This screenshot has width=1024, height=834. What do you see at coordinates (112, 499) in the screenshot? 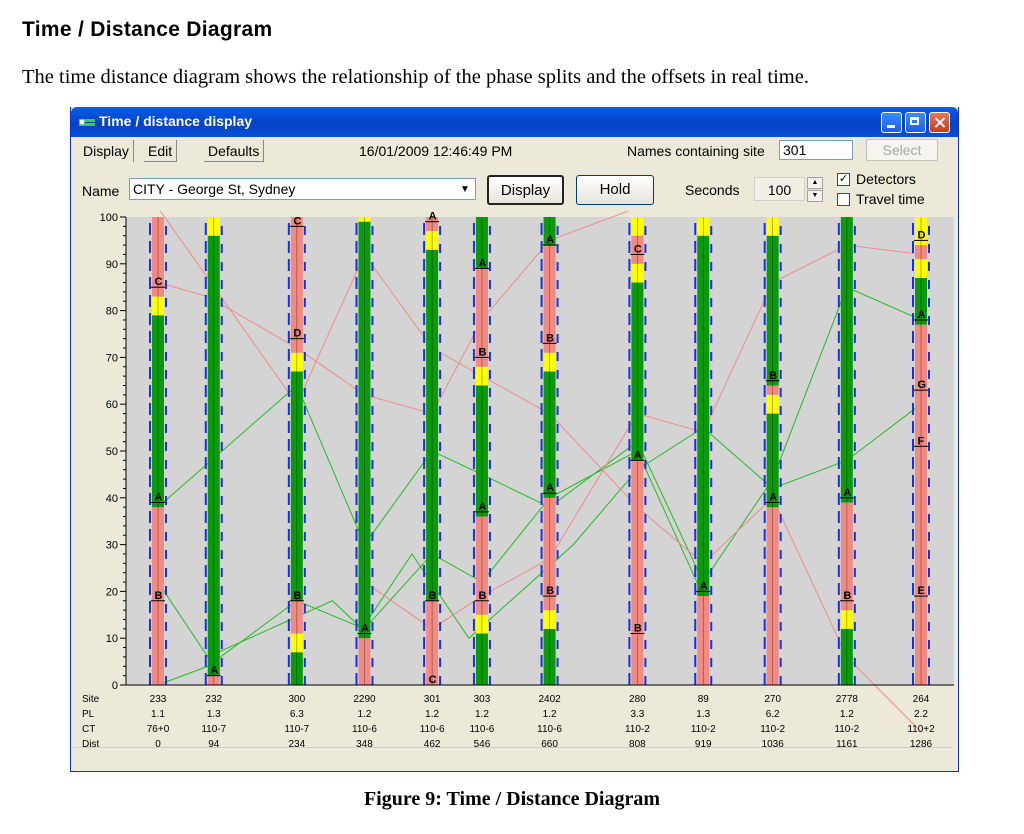
I see `y-tick-label-40: 40` at bounding box center [112, 499].